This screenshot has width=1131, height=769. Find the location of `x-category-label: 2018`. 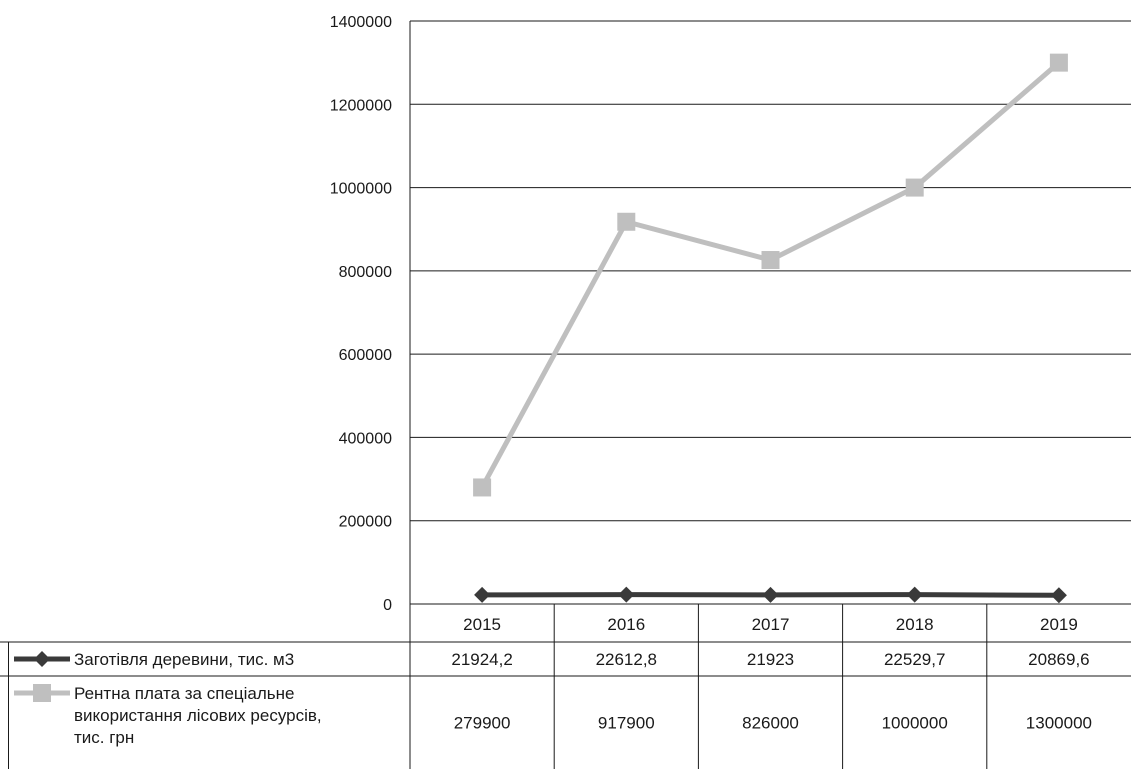

x-category-label: 2018 is located at coordinates (915, 624).